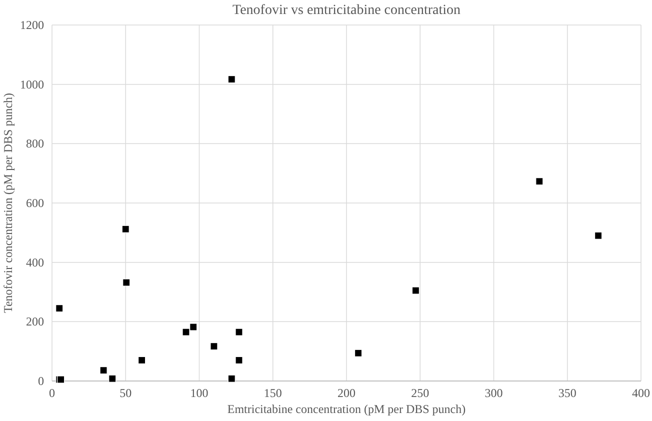 The width and height of the screenshot is (652, 421). I want to click on x-axis-title: Emtricitabine concentration (pM per DBS punch), so click(346, 409).